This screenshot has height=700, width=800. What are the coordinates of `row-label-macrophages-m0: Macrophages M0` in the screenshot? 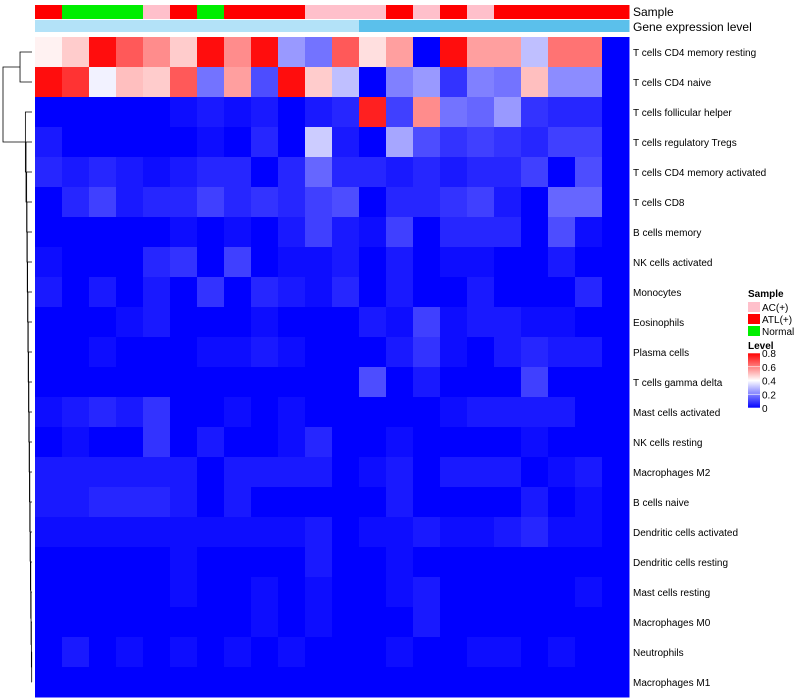 It's located at (672, 623).